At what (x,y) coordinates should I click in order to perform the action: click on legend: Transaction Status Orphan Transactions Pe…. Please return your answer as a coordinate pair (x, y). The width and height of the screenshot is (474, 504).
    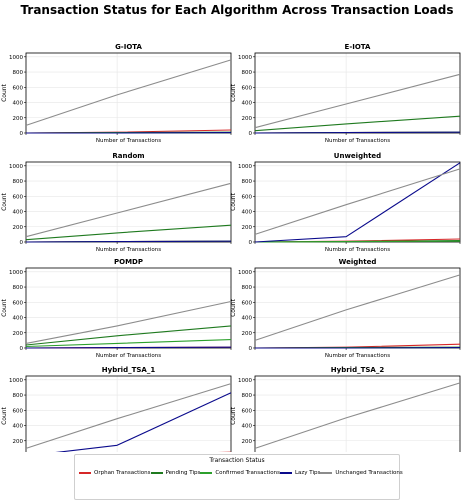
    Looking at the image, I should click on (238, 477).